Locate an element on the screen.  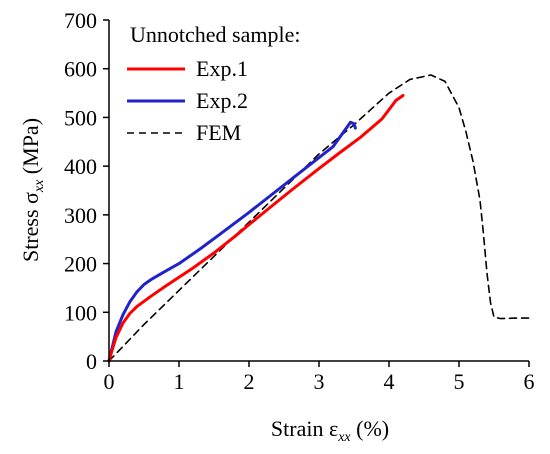
y-tick-label: 500 is located at coordinates (80, 117).